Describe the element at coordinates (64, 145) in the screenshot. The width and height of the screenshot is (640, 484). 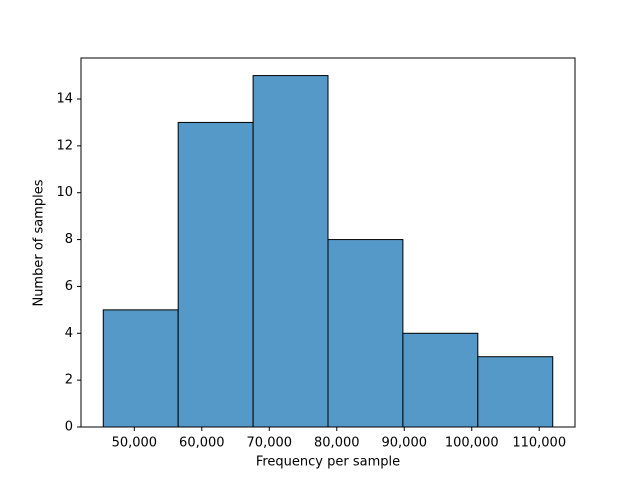
I see `y-tick-label: 12` at that location.